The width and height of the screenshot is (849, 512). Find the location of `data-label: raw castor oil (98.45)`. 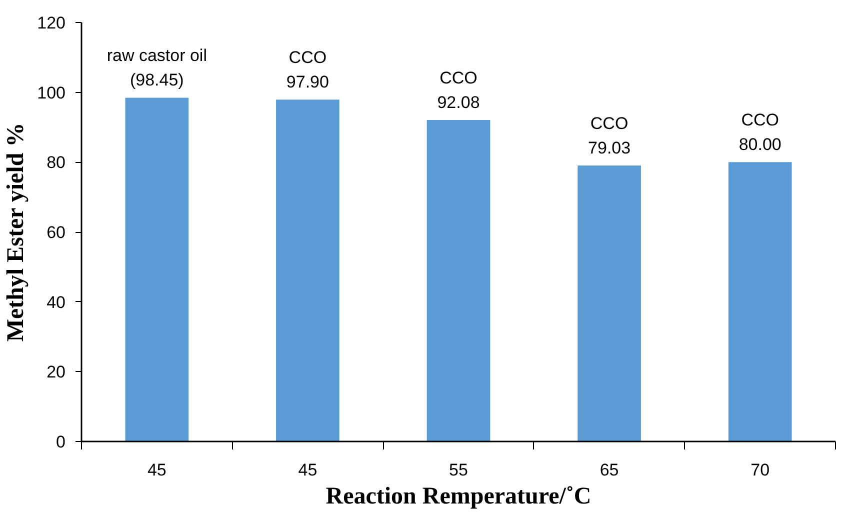

data-label: raw castor oil (98.45) is located at coordinates (156, 68).